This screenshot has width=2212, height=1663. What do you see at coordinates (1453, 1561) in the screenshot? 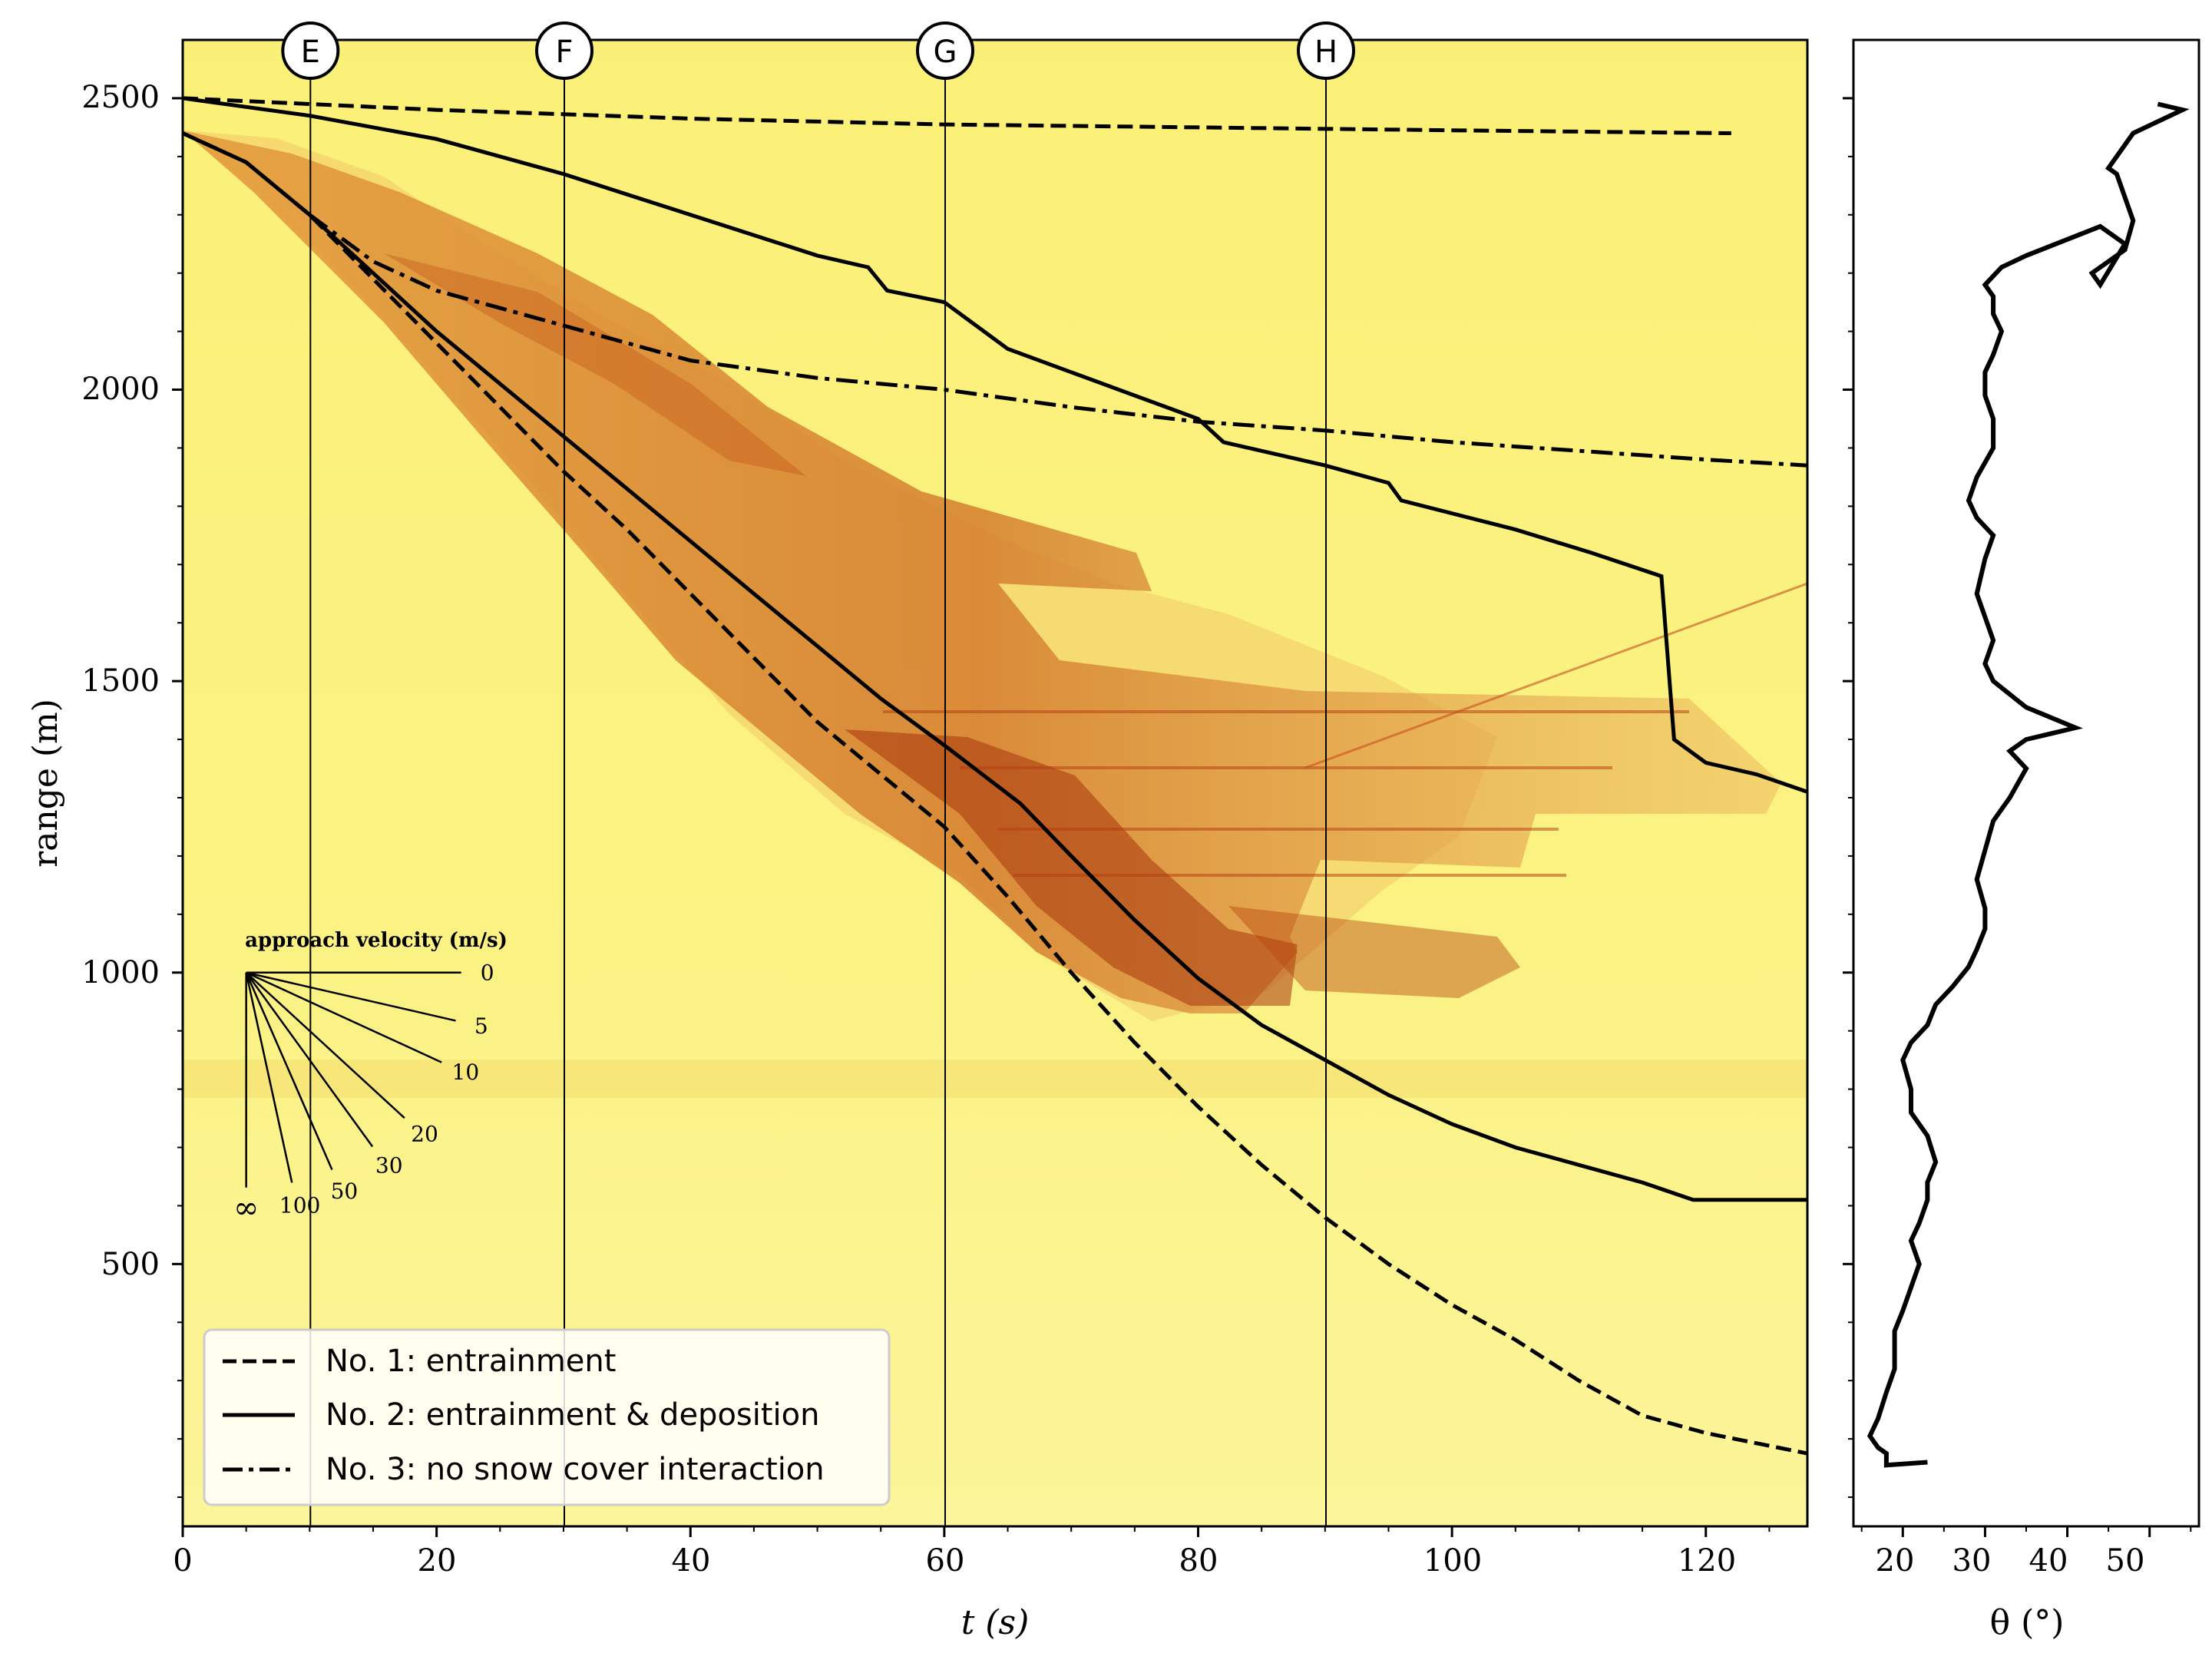
I see `x-tick-label: 100` at bounding box center [1453, 1561].